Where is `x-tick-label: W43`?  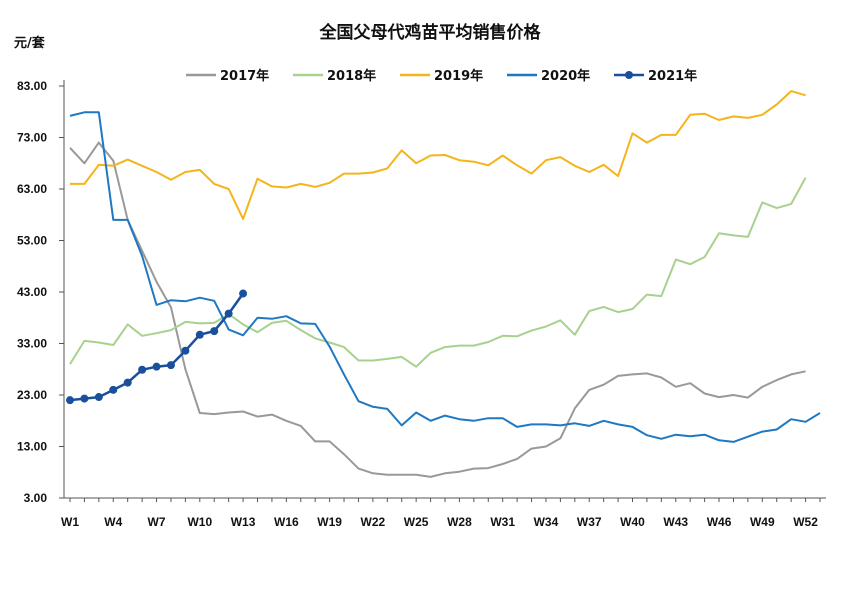 x-tick-label: W43 is located at coordinates (675, 522).